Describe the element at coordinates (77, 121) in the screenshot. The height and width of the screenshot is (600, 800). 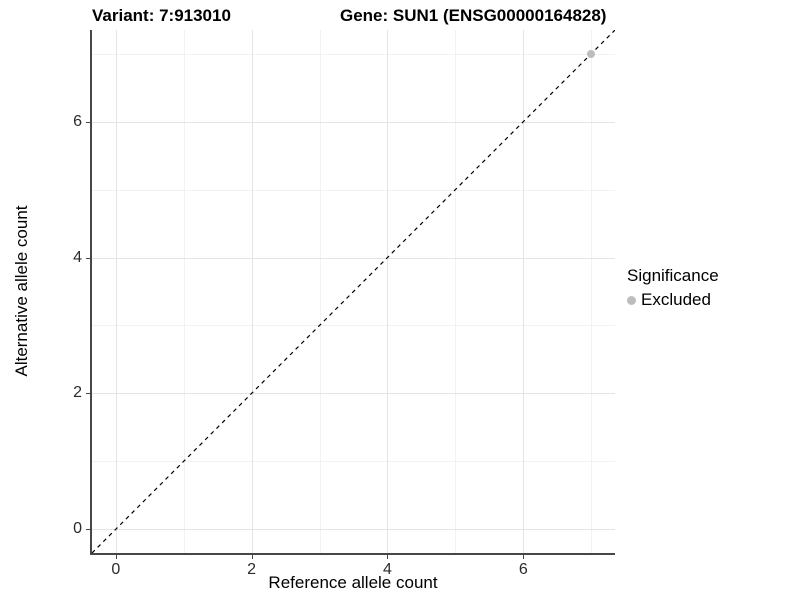
I see `y-tick-label: 6` at that location.